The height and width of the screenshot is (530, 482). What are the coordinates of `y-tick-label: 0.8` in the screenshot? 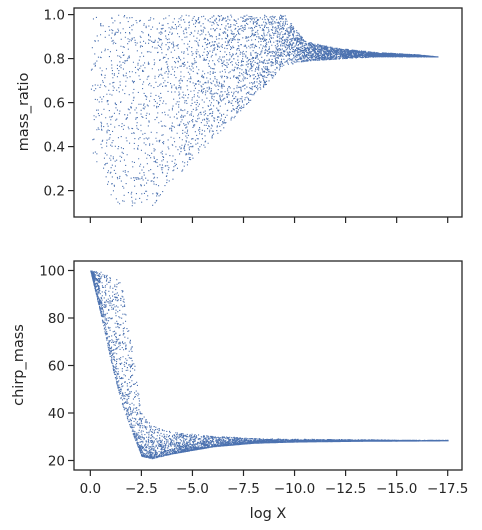 It's located at (54, 60).